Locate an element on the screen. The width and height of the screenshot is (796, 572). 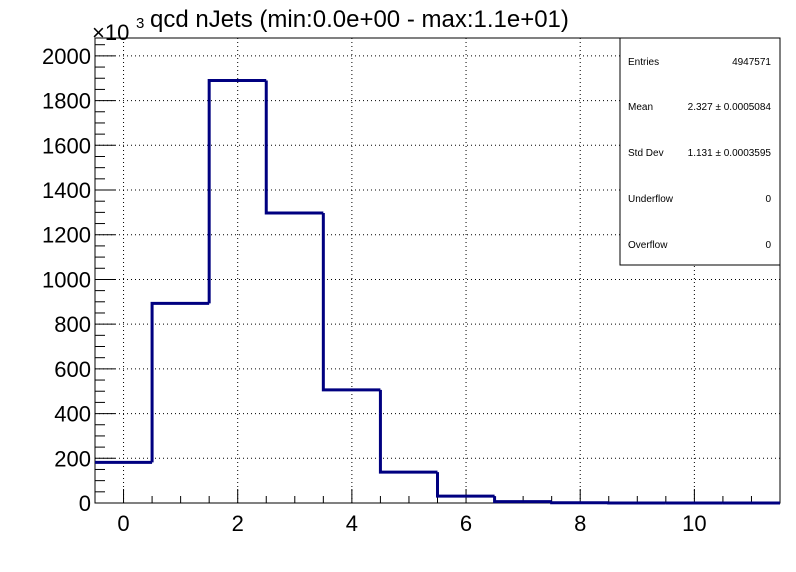
y-tick-label: 1600 is located at coordinates (66, 145).